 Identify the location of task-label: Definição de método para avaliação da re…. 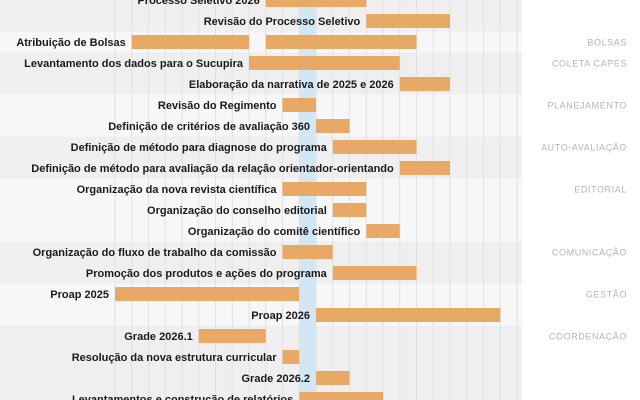
(212, 169).